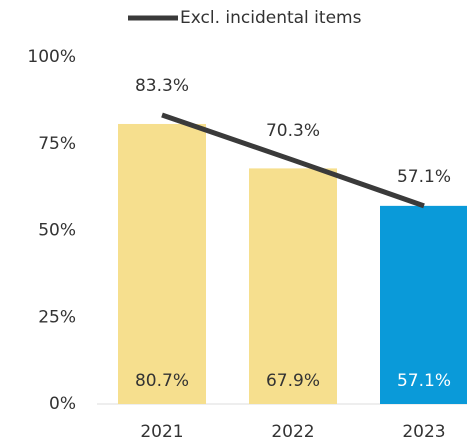 Image resolution: width=467 pixels, height=445 pixels. What do you see at coordinates (57, 317) in the screenshot?
I see `y-tick-label: 25%` at bounding box center [57, 317].